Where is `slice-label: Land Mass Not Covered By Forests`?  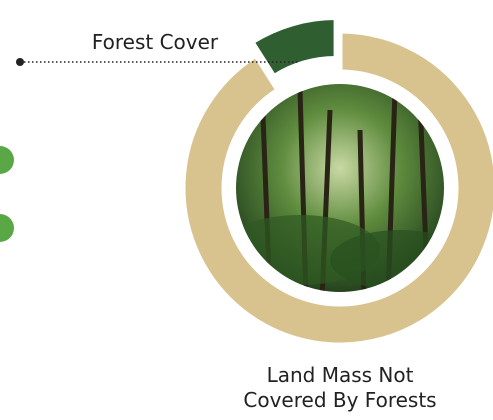
slice-label: Land Mass Not Covered By Forests is located at coordinates (340, 387).